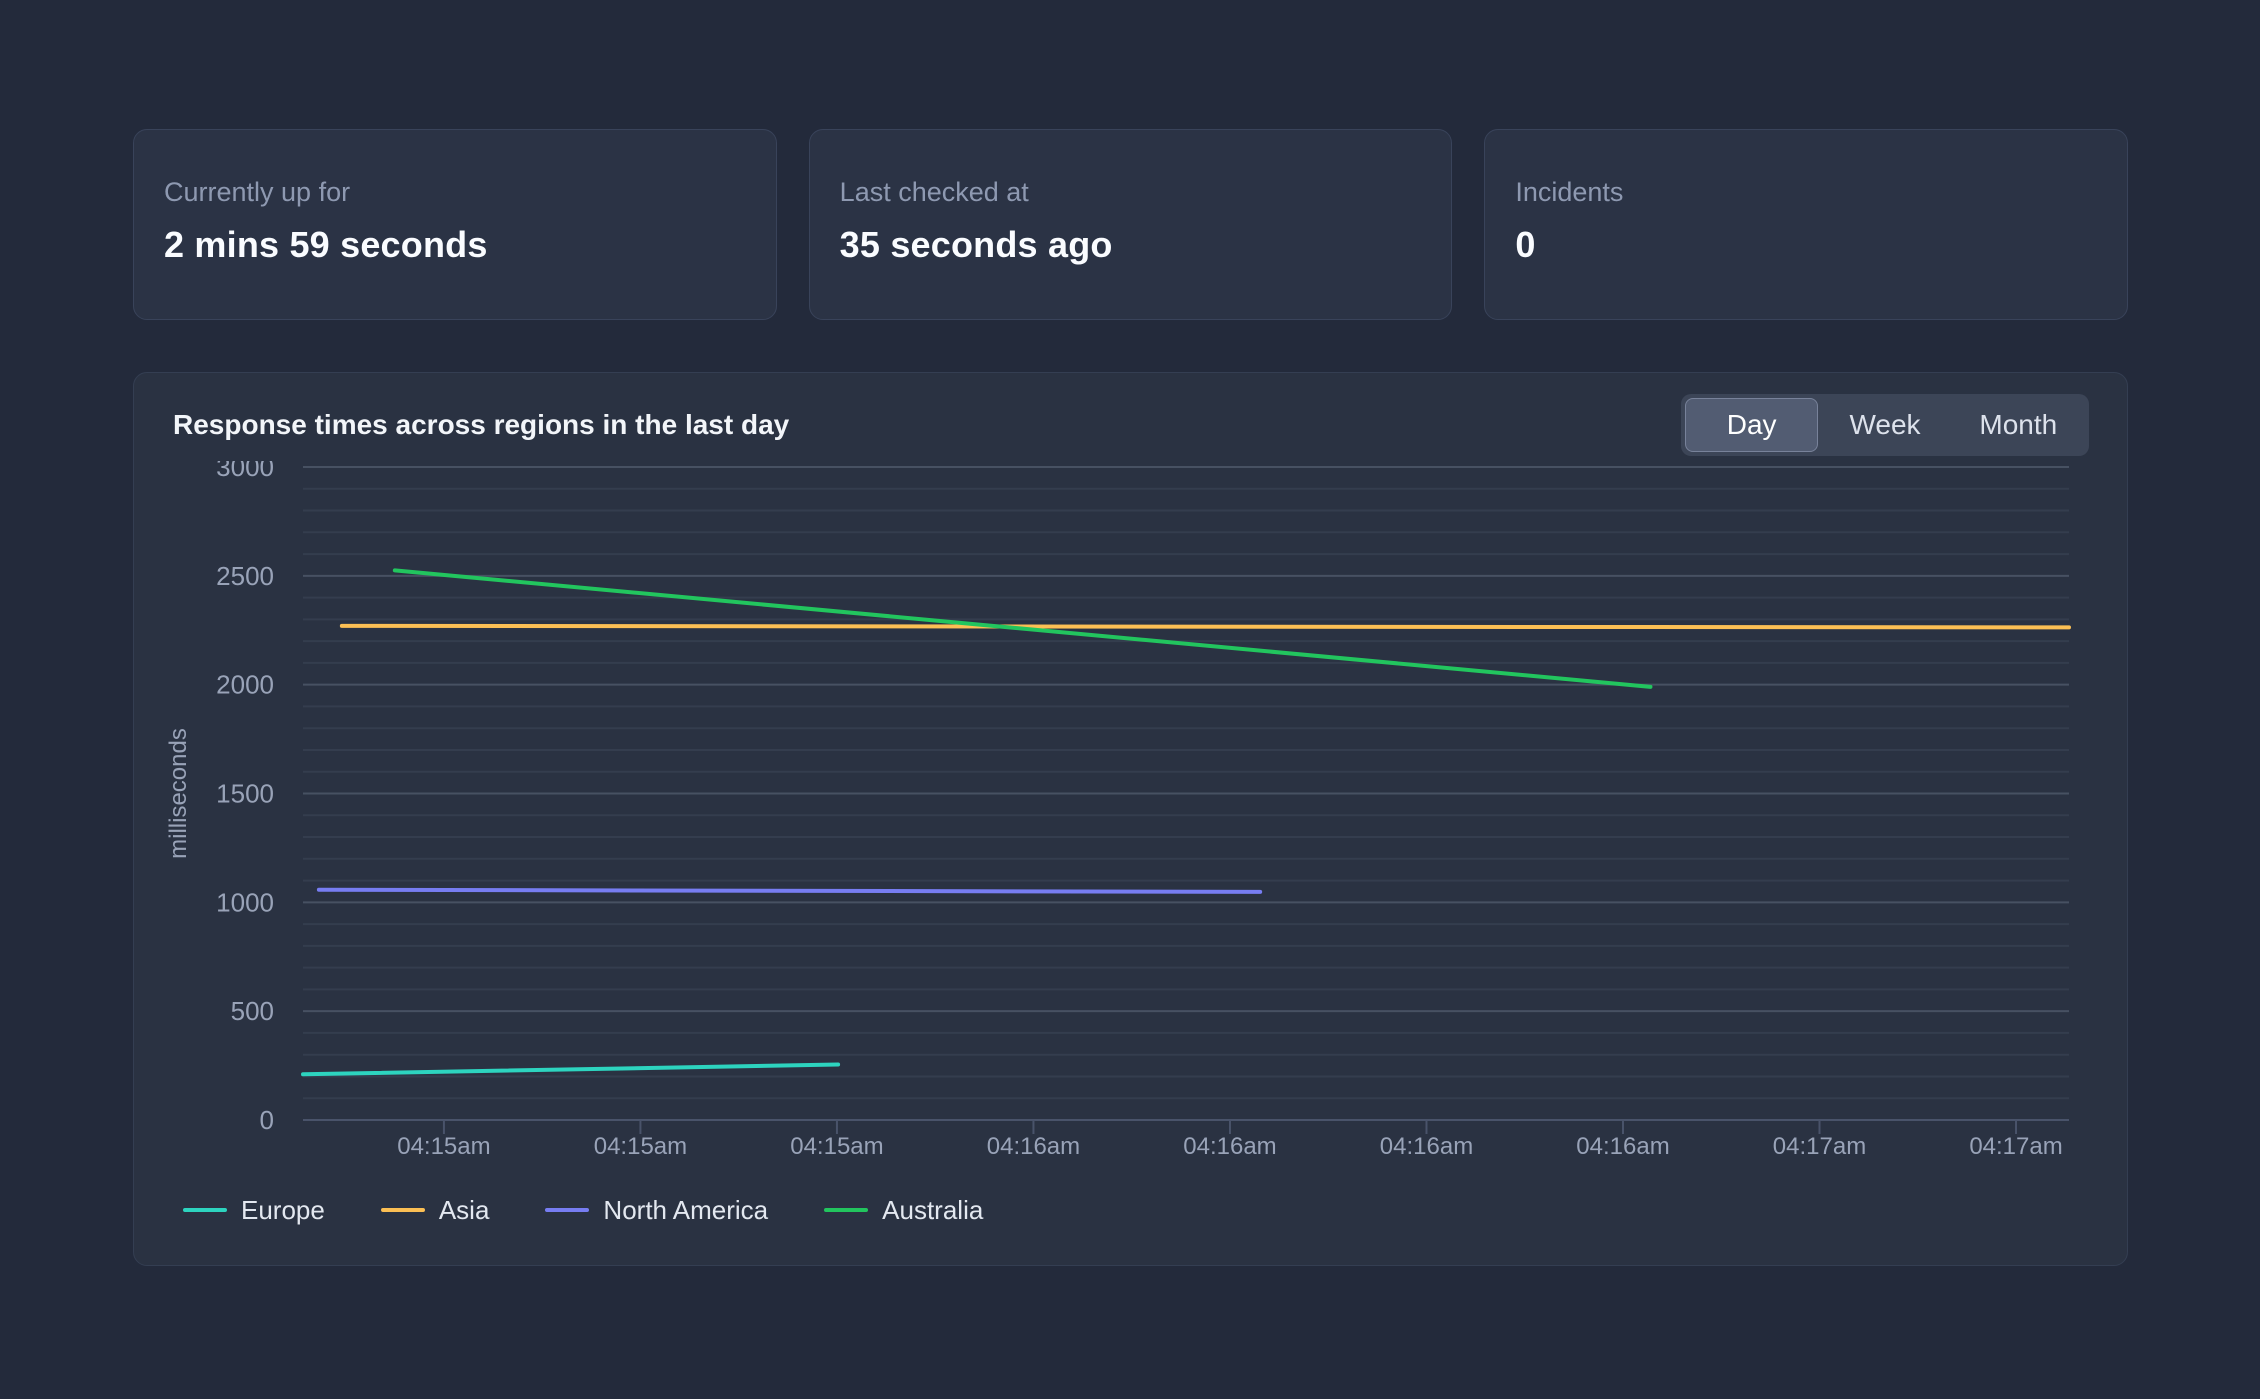  Describe the element at coordinates (435, 1210) in the screenshot. I see `legend-item-asia: Asia` at that location.